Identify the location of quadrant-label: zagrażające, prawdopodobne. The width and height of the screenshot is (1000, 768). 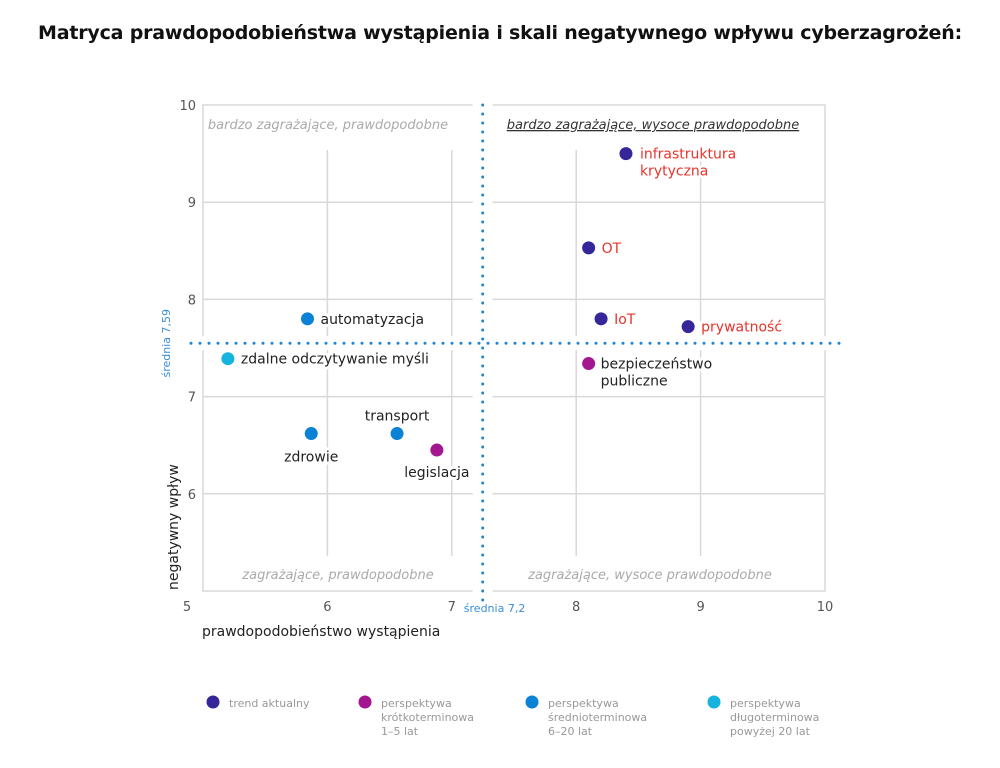
(337, 575).